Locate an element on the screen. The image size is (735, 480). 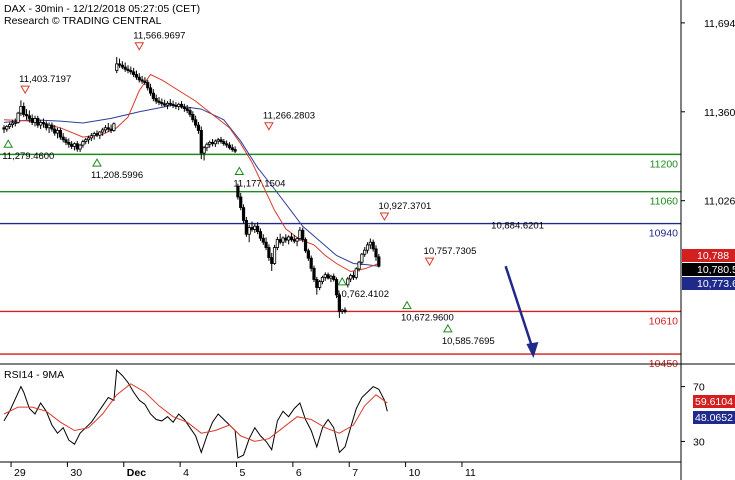
forecast-arrow-head is located at coordinates (532, 350).